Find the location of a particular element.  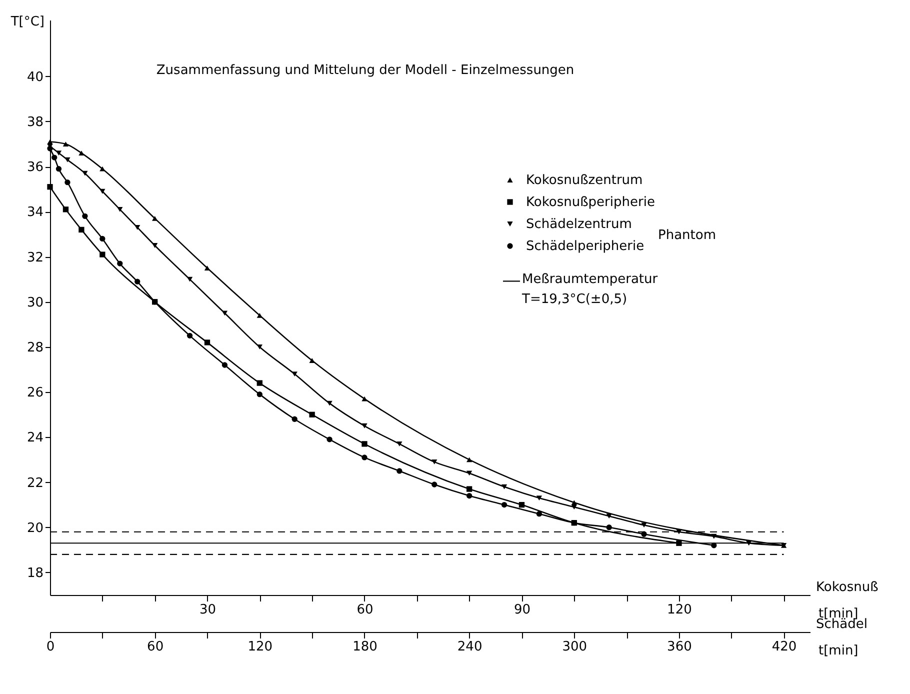

y-tick-label: 34 is located at coordinates (35, 212).